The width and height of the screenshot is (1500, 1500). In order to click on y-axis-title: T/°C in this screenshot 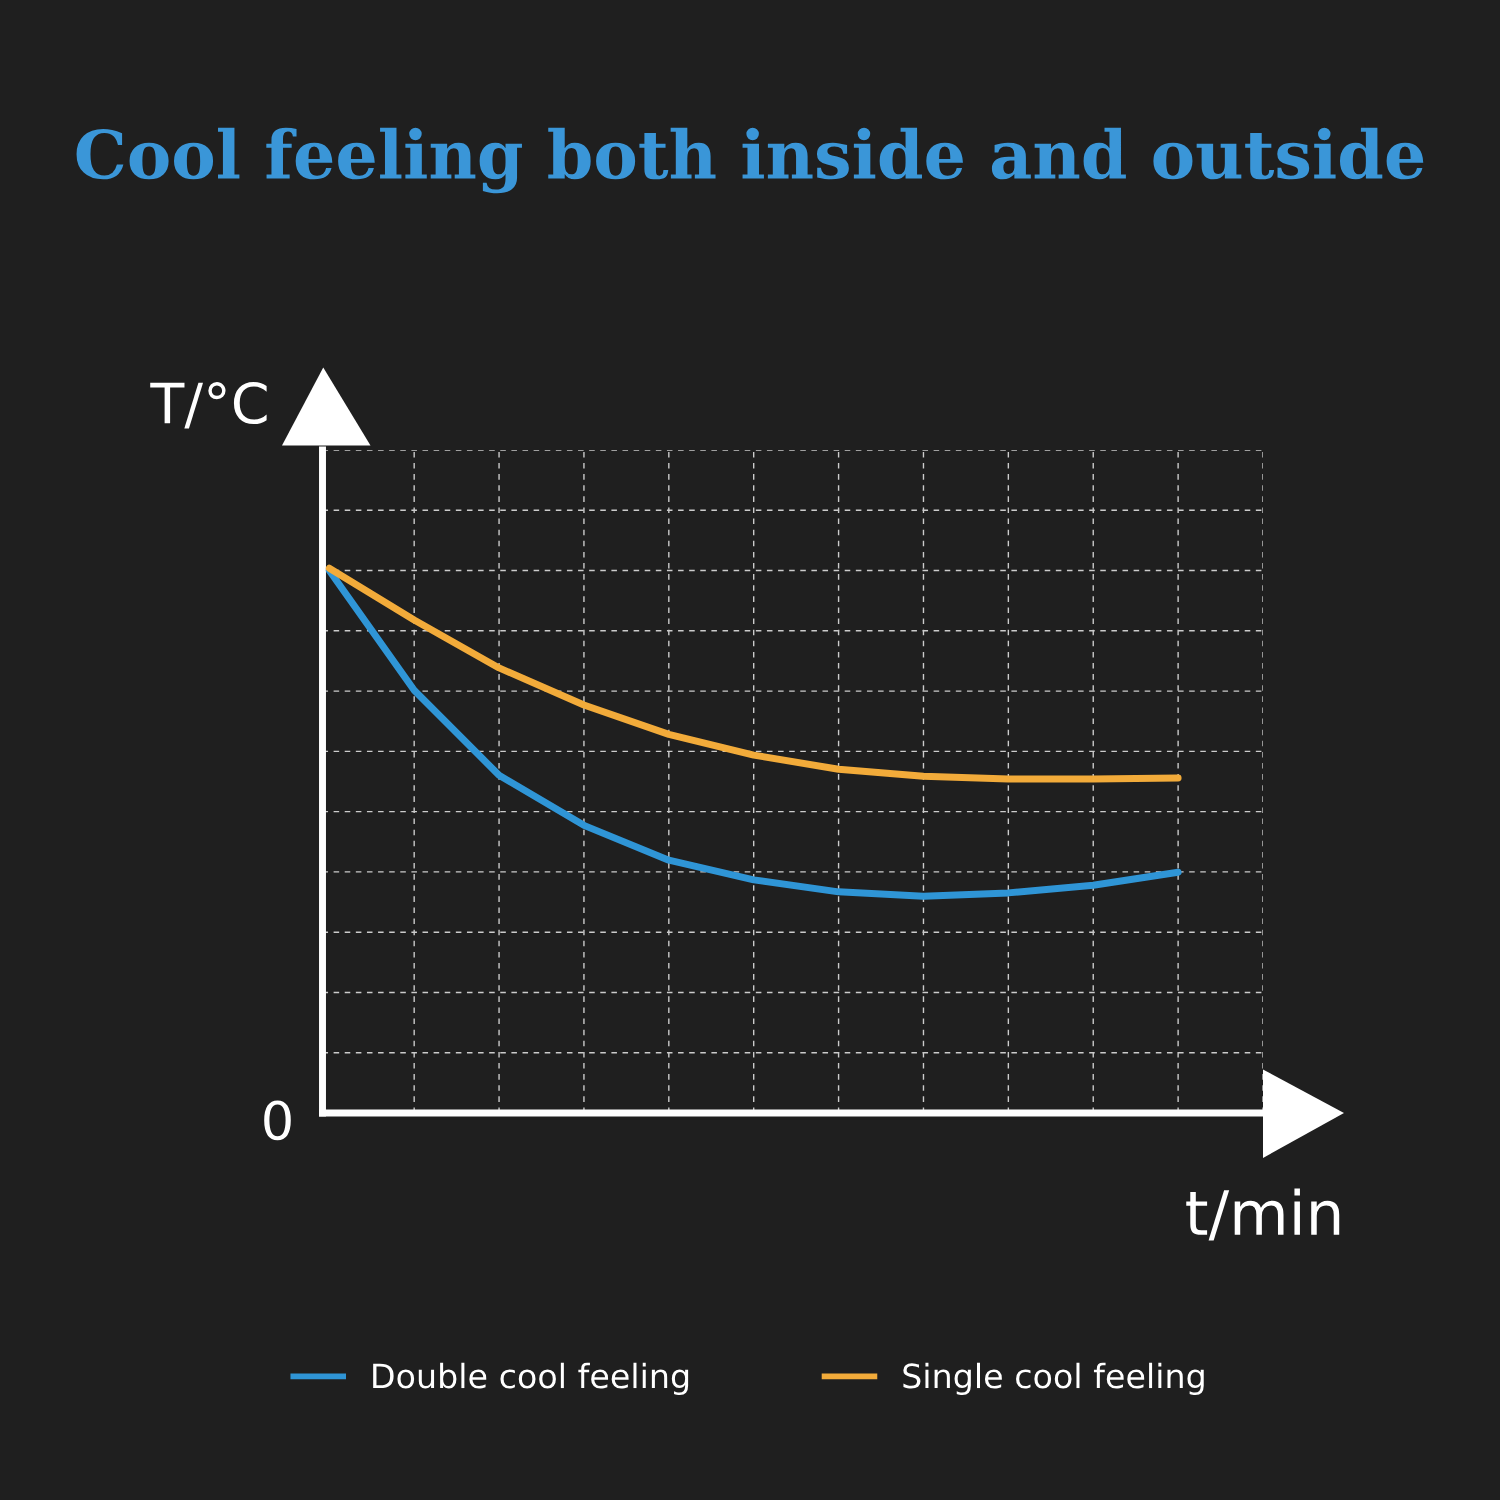, I will do `click(208, 405)`.